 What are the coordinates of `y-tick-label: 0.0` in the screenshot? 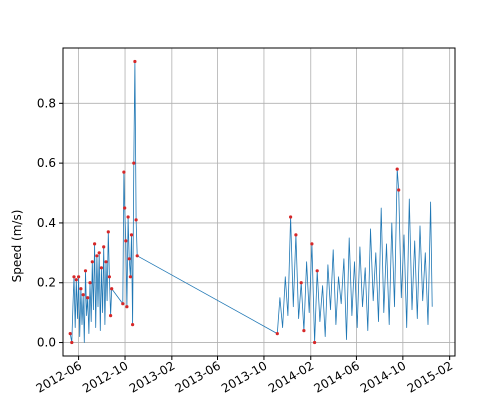 It's located at (46, 343).